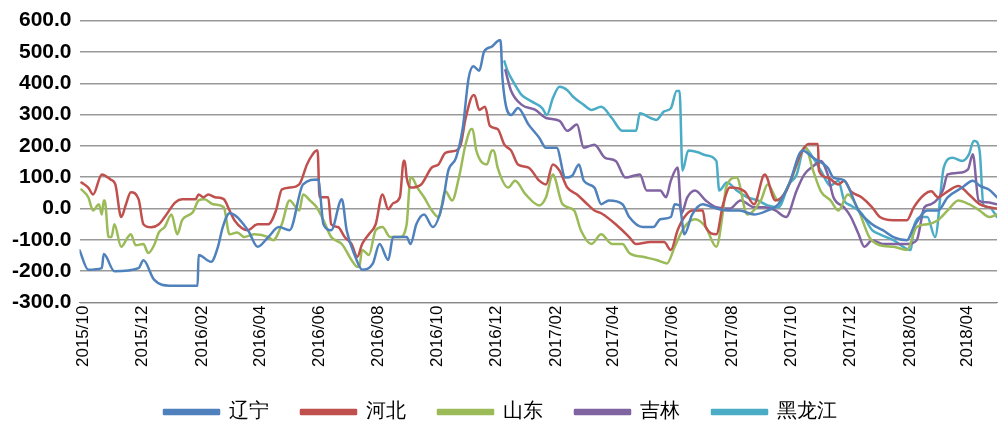 The height and width of the screenshot is (432, 1001). Describe the element at coordinates (45, 19) in the screenshot. I see `y-tick-label: 600.0` at that location.